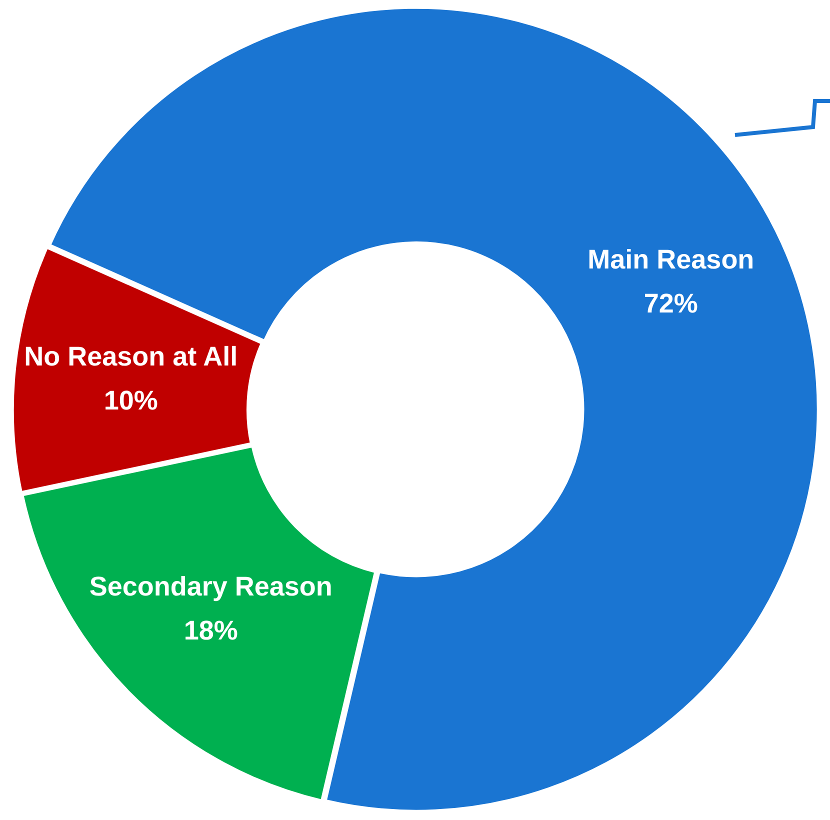 The image size is (830, 820). What do you see at coordinates (131, 357) in the screenshot?
I see `slice-label: No Reason at All` at bounding box center [131, 357].